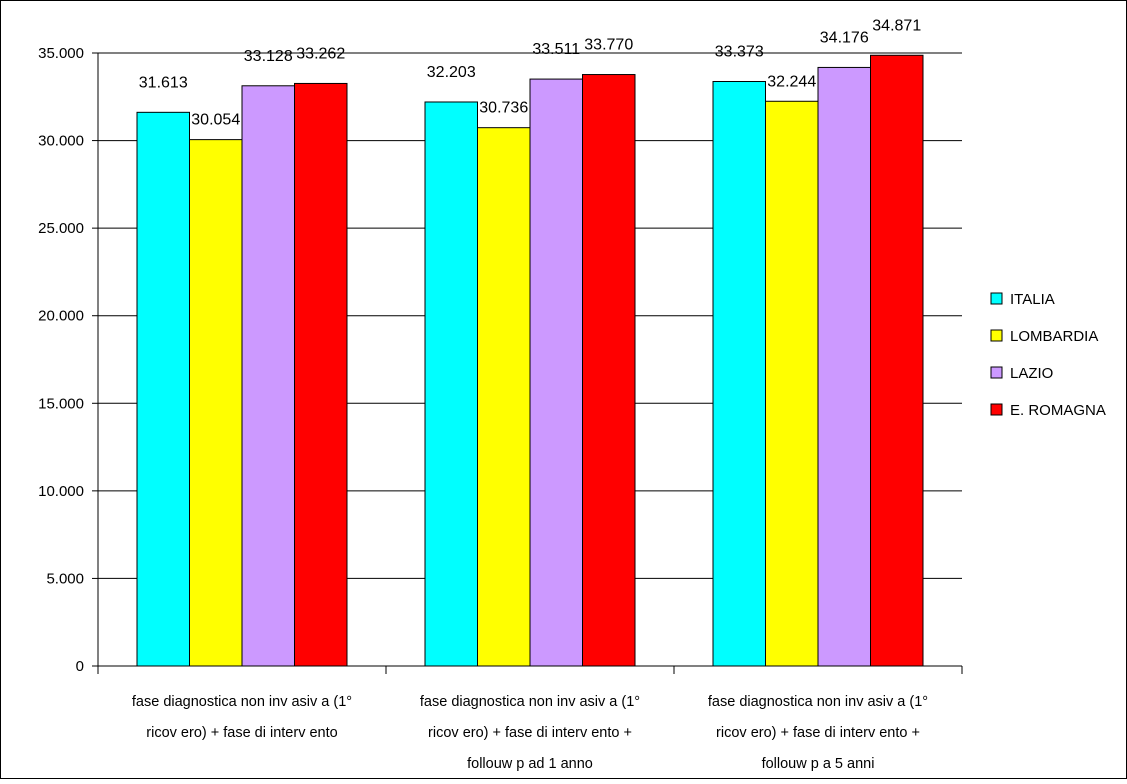 The image size is (1127, 784). Describe the element at coordinates (818, 764) in the screenshot. I see `category-label: follouw p a 5 anni` at that location.